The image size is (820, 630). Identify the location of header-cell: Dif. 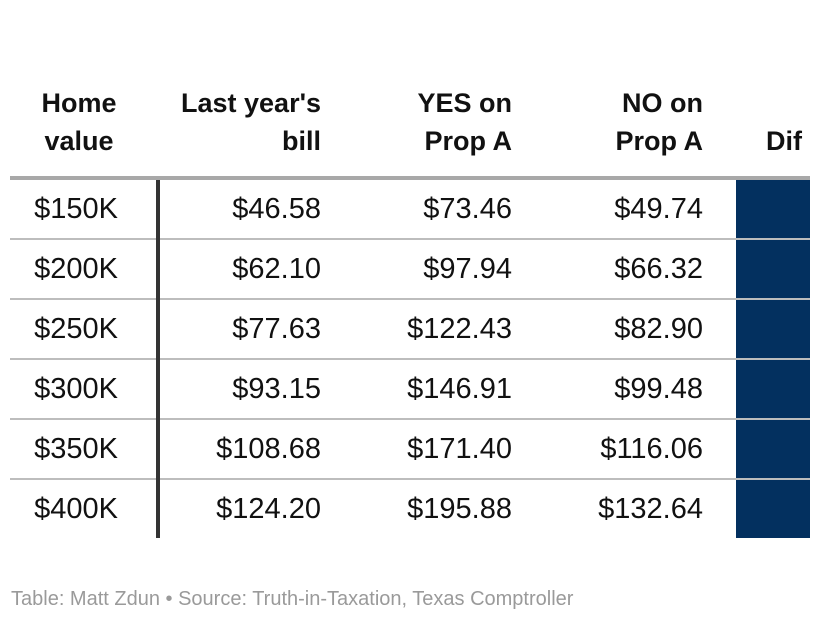
(784, 141).